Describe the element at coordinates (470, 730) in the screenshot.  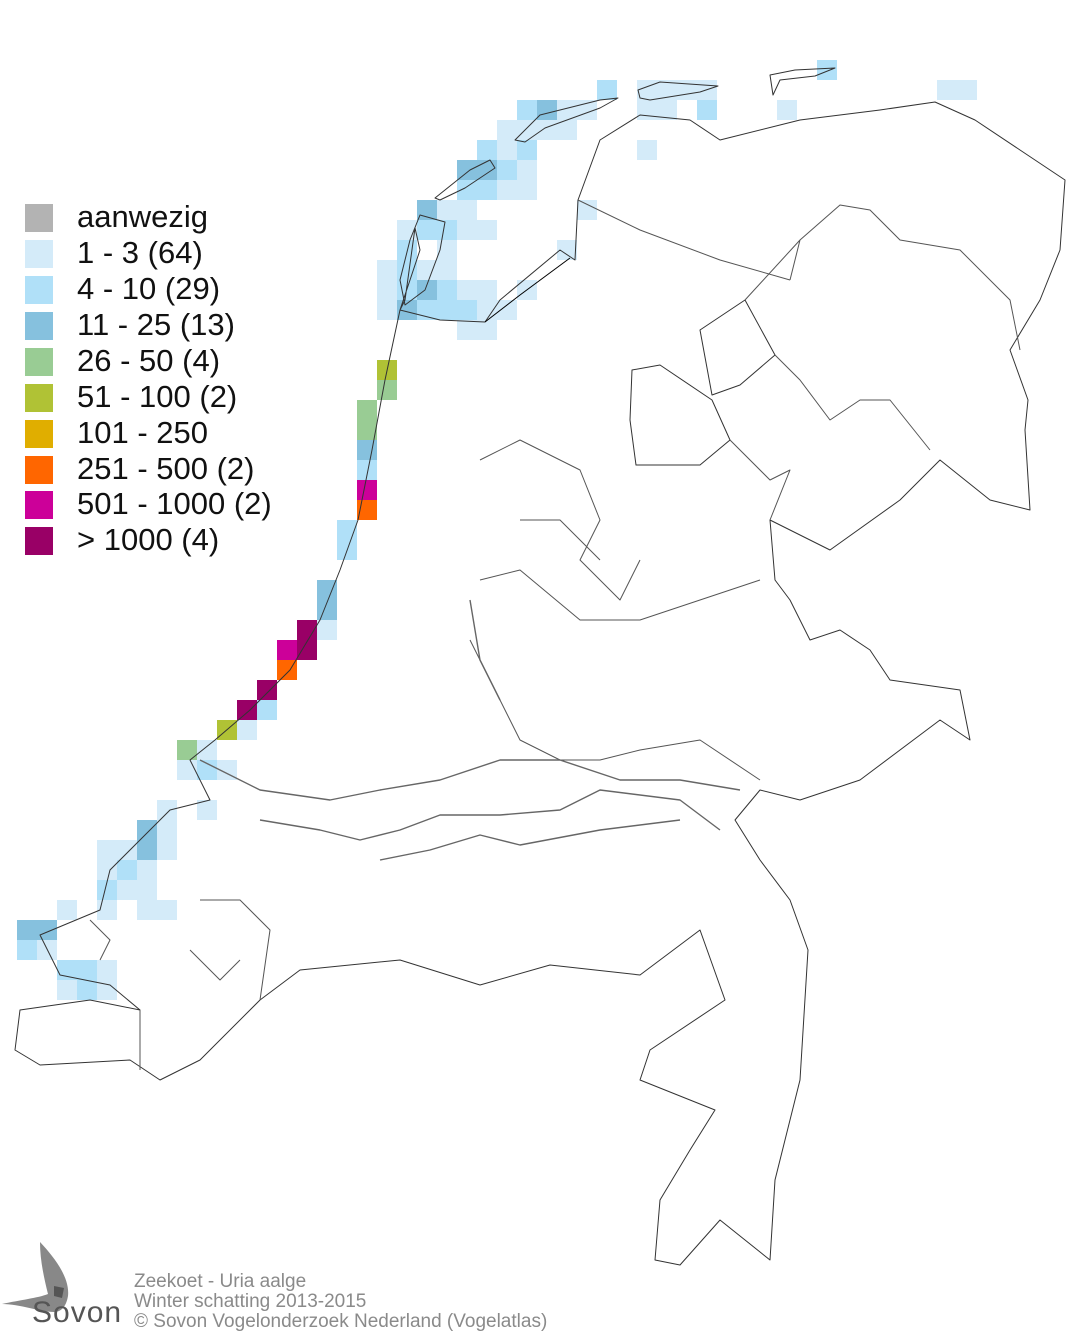
I see `rivers` at that location.